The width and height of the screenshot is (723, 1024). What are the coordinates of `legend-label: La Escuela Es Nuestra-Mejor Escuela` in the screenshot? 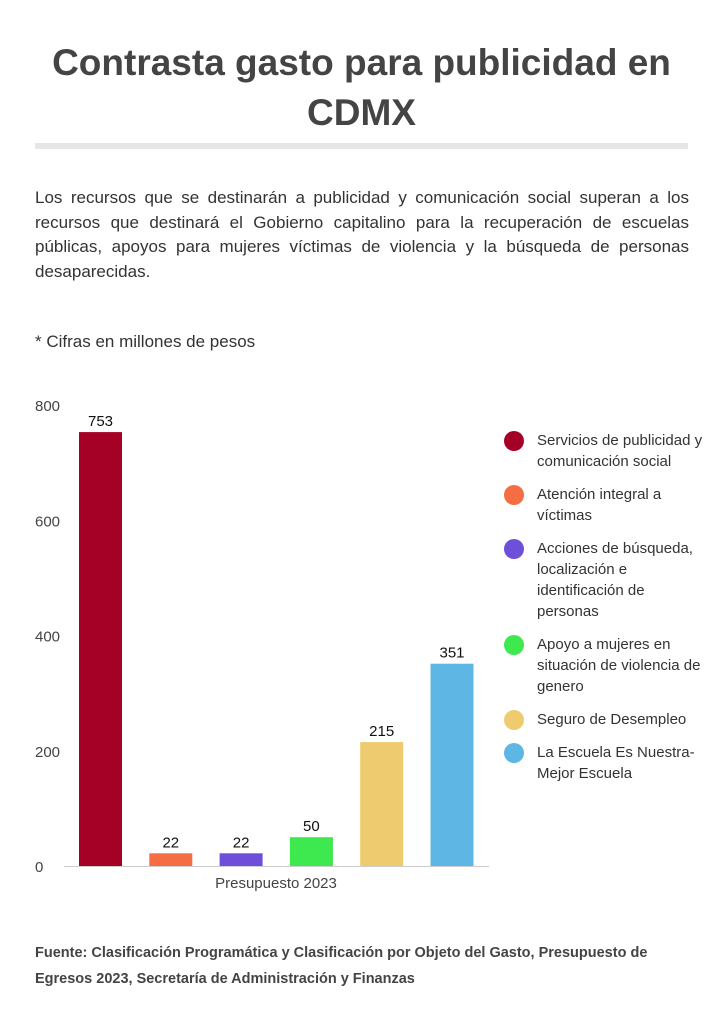 It's located at (616, 763).